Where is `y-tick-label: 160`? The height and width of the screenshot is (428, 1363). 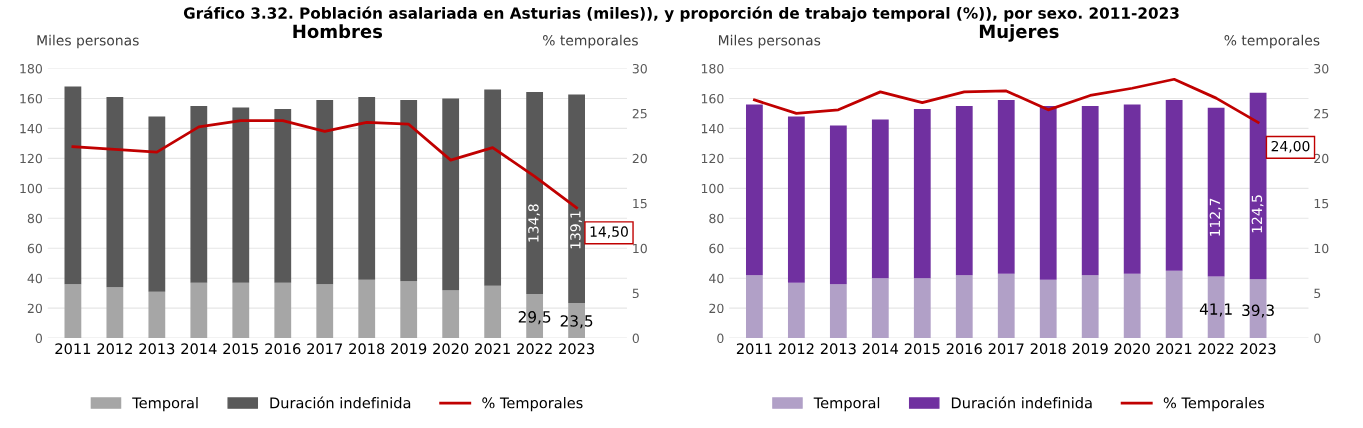
y-tick-label: 160 is located at coordinates (31, 98).